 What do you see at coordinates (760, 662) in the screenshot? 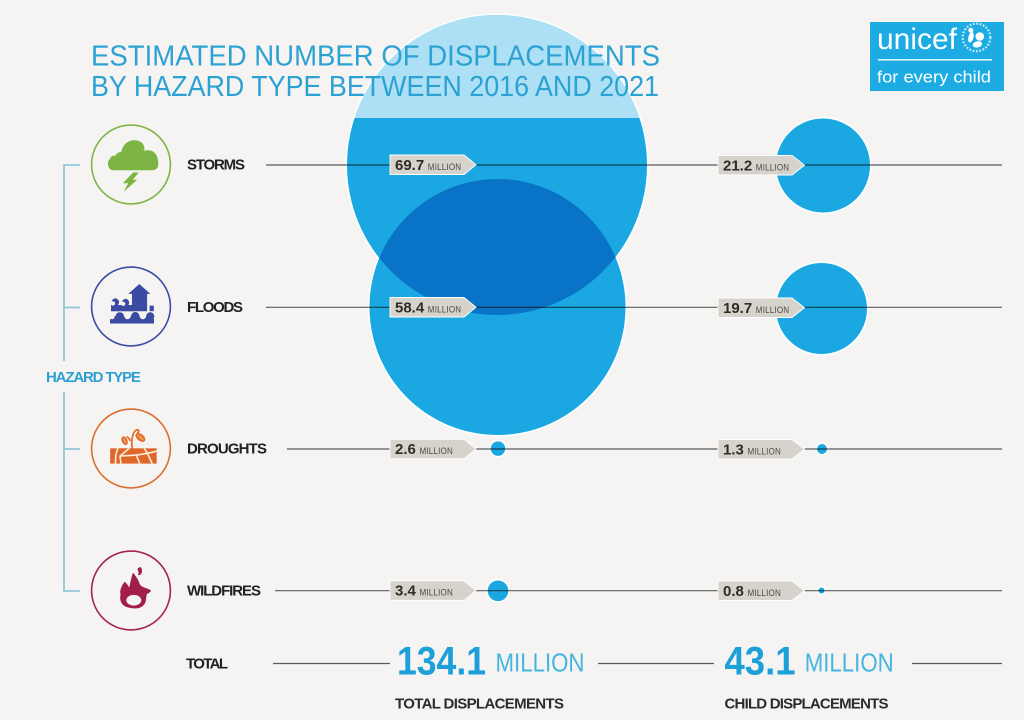
I see `svg-text: 43.1` at bounding box center [760, 662].